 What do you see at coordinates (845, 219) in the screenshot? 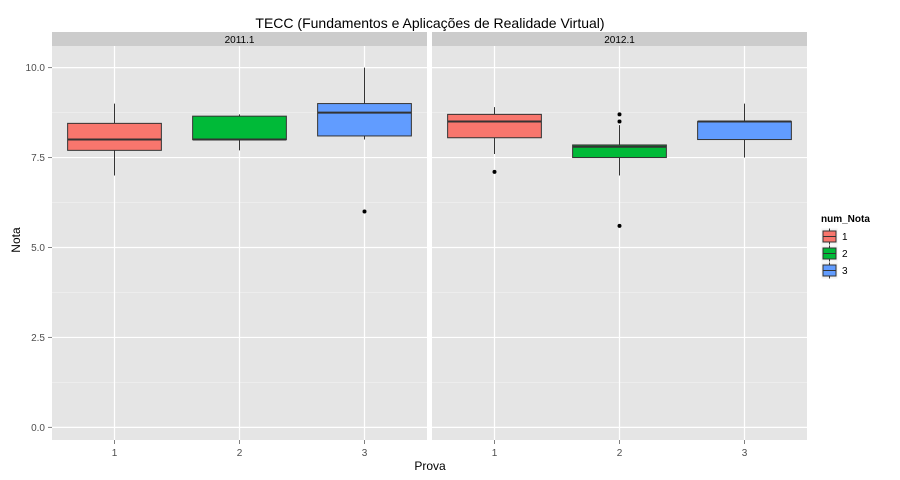
I see `legend-title: num_Nota` at bounding box center [845, 219].